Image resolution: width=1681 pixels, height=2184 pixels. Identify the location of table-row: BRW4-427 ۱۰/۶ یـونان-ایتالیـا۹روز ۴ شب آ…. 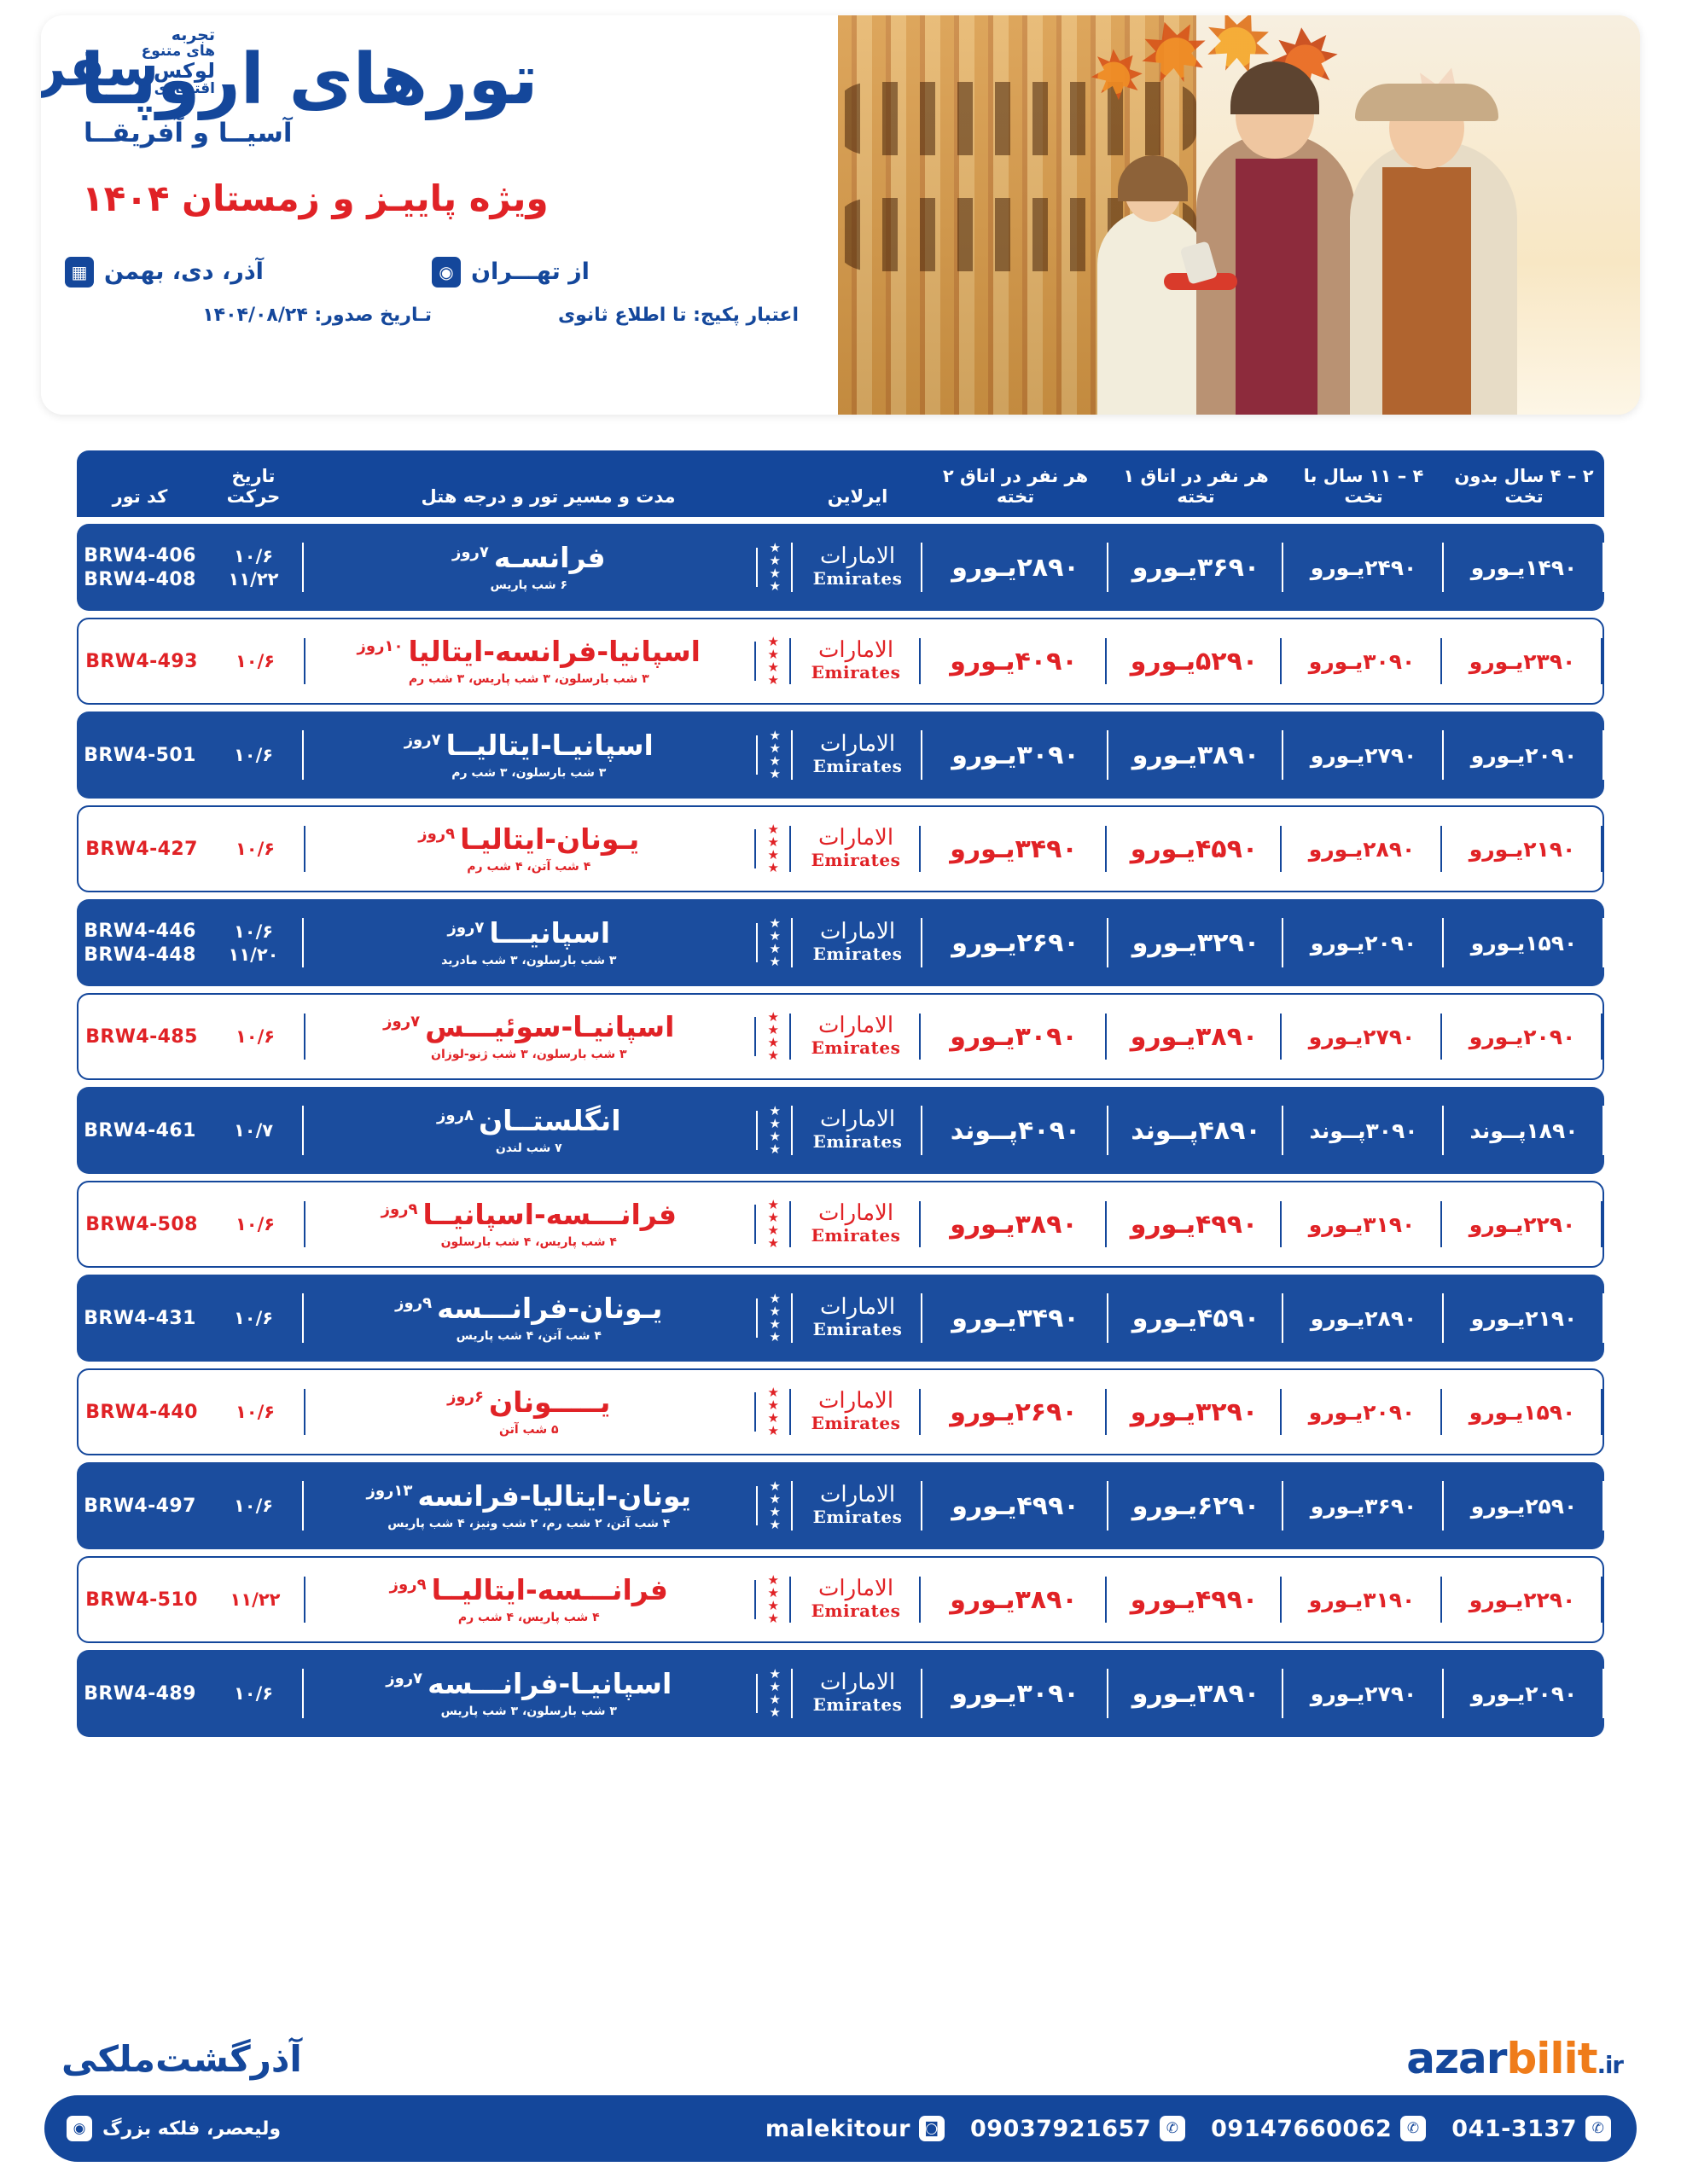
(840, 848).